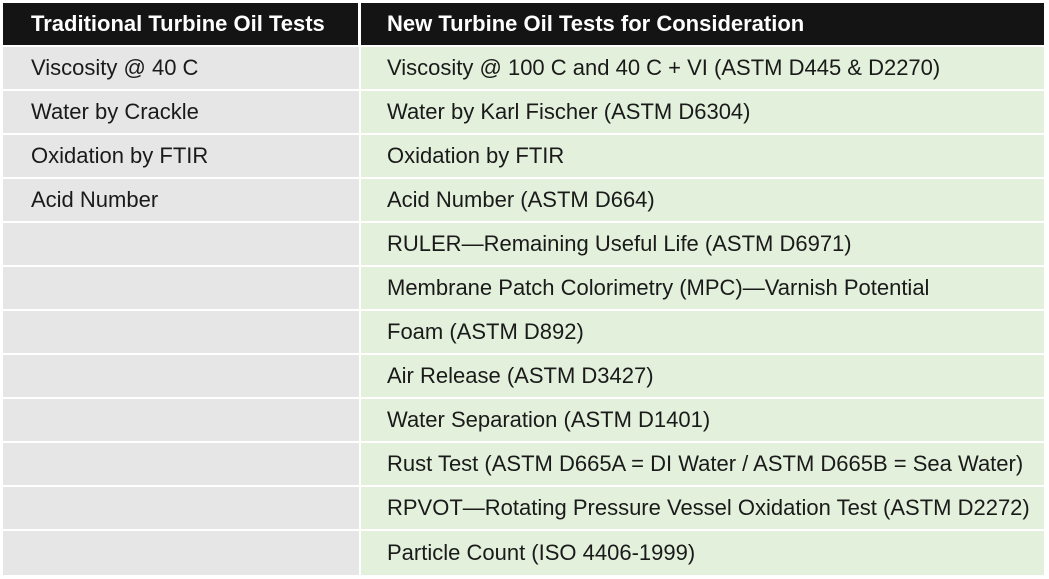 The height and width of the screenshot is (579, 1049). What do you see at coordinates (702, 376) in the screenshot?
I see `new-test-cell: Air Release (ASTM D3427)` at bounding box center [702, 376].